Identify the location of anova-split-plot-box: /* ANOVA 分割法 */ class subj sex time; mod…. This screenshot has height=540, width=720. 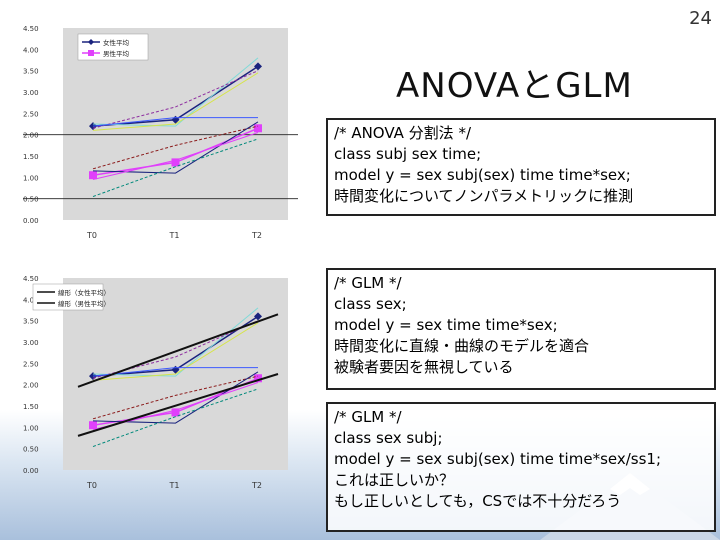
(521, 167).